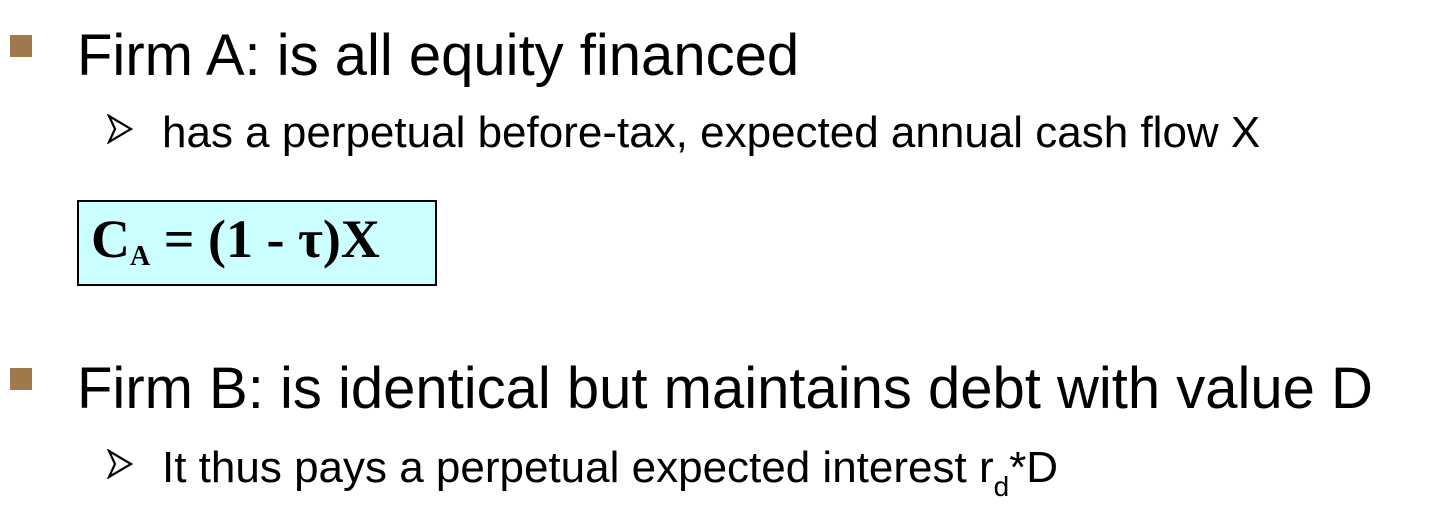 Image resolution: width=1442 pixels, height=507 pixels. I want to click on sub-bullet-firm-b-subscript: d, so click(1001, 486).